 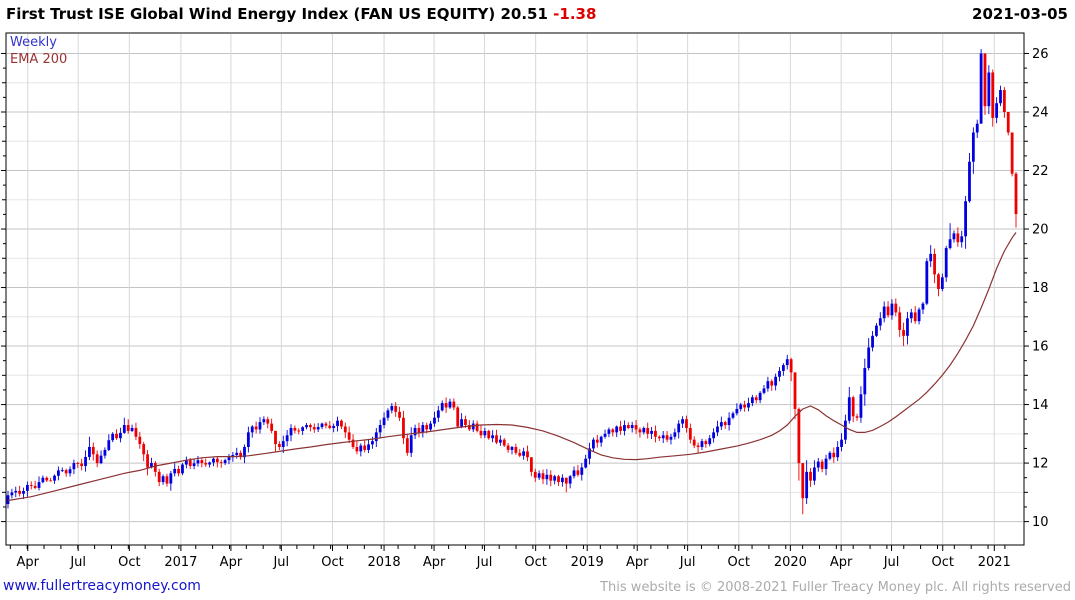 What do you see at coordinates (1040, 54) in the screenshot?
I see `svg-text: 26` at bounding box center [1040, 54].